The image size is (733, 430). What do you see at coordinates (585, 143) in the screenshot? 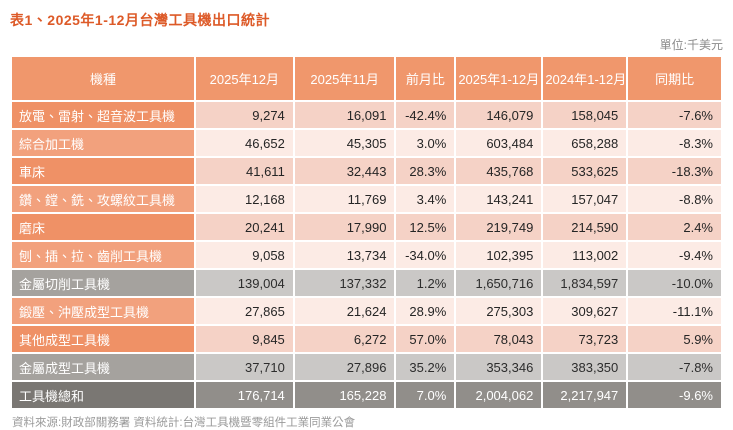
I see `cell-value: 658,288` at bounding box center [585, 143].